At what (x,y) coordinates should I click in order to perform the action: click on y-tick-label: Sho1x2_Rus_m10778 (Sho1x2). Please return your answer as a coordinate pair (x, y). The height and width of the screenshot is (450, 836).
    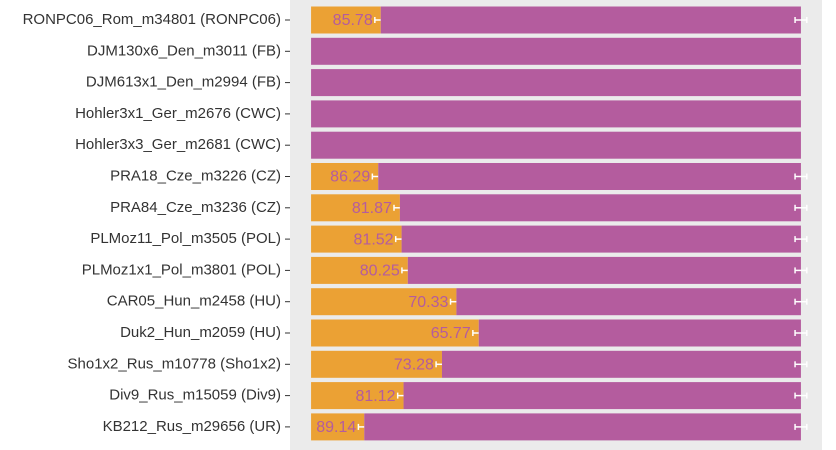
    Looking at the image, I should click on (174, 363).